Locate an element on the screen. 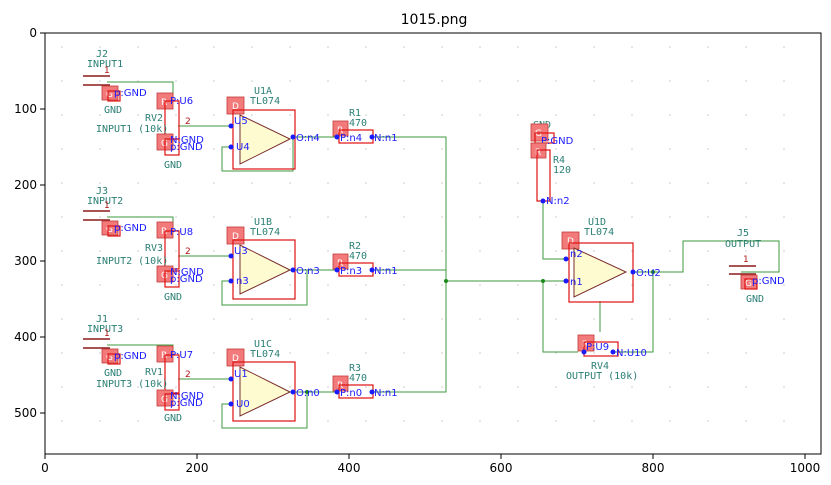 This screenshot has width=831, height=485. x-tick-label: 400 is located at coordinates (349, 468).